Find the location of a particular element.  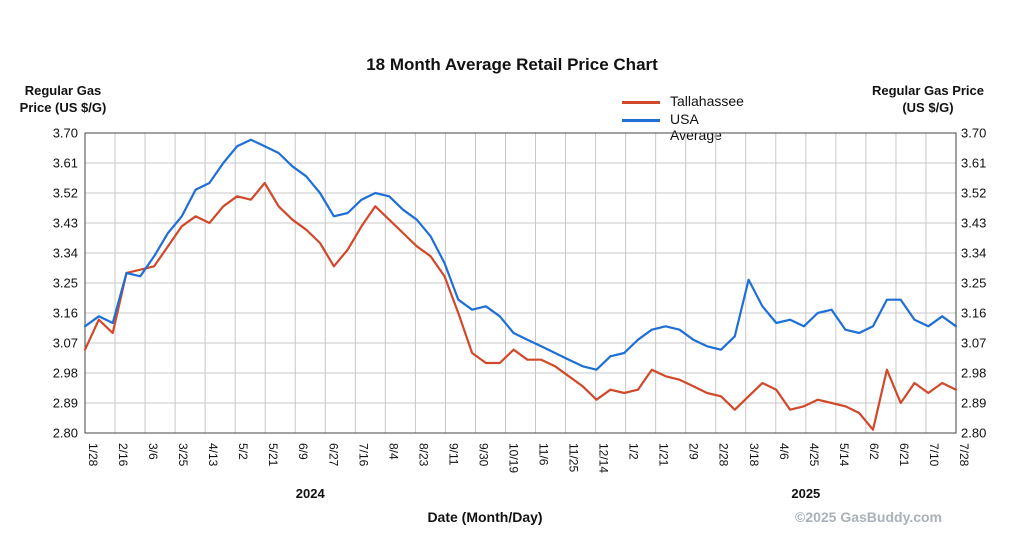

x-tick-label: 4/25 is located at coordinates (814, 455).